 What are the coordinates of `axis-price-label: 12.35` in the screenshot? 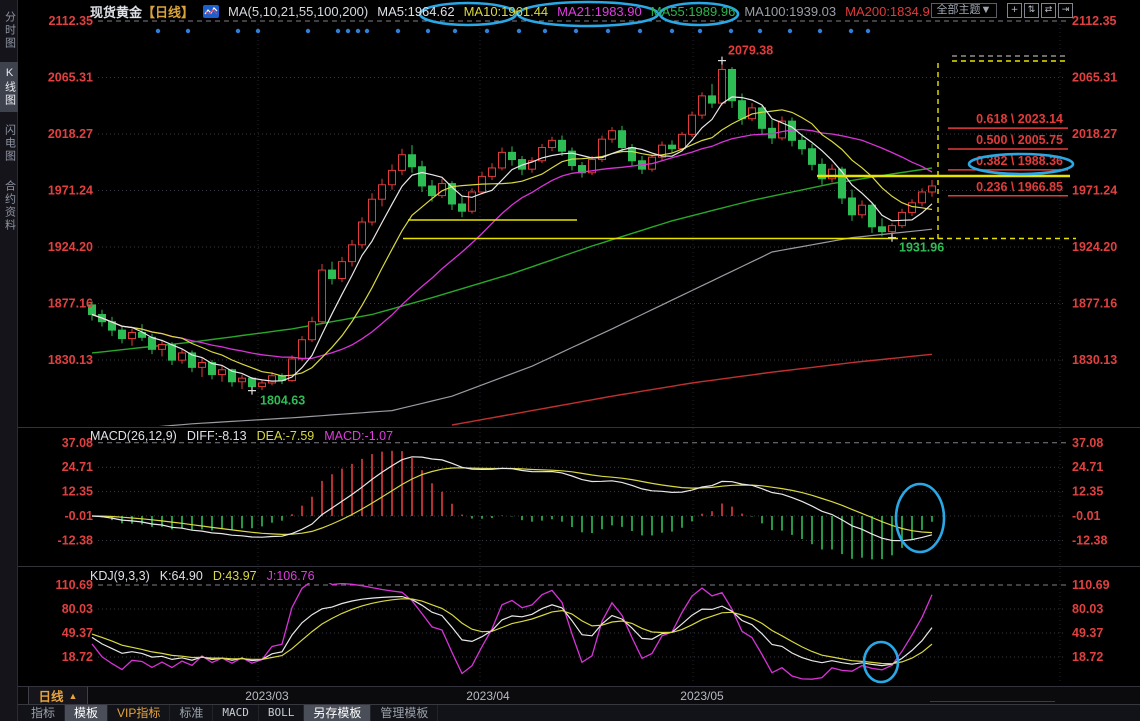 It's located at (77, 492).